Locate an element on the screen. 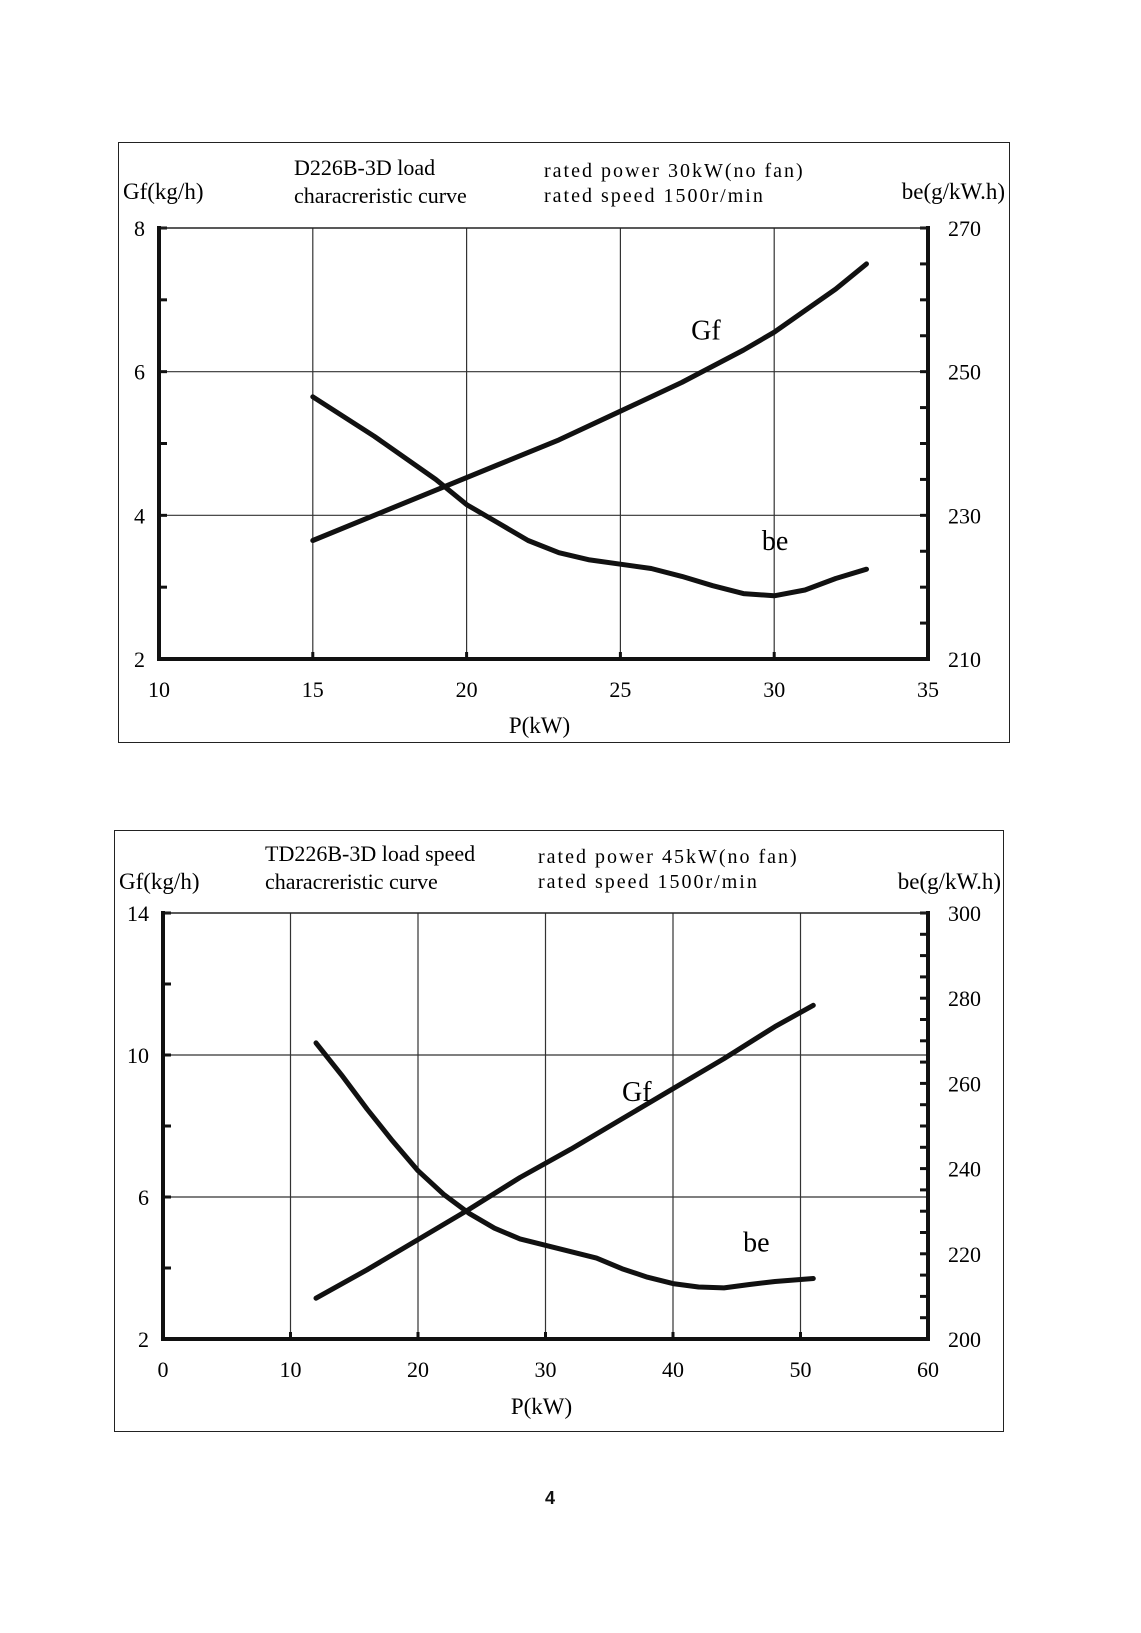 The height and width of the screenshot is (1633, 1141). page-number: 4 is located at coordinates (549, 1498).